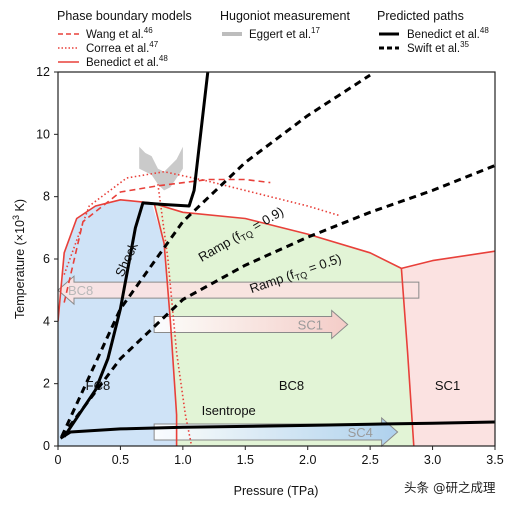 This screenshot has width=521, height=506. I want to click on region-labels: FC8 BC8 SC1, so click(273, 385).